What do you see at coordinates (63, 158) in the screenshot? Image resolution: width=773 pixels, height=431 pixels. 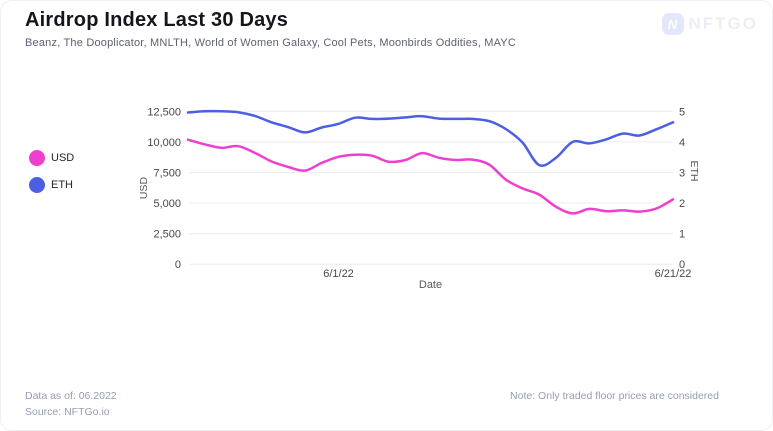 I see `usd-legend-label: USD` at bounding box center [63, 158].